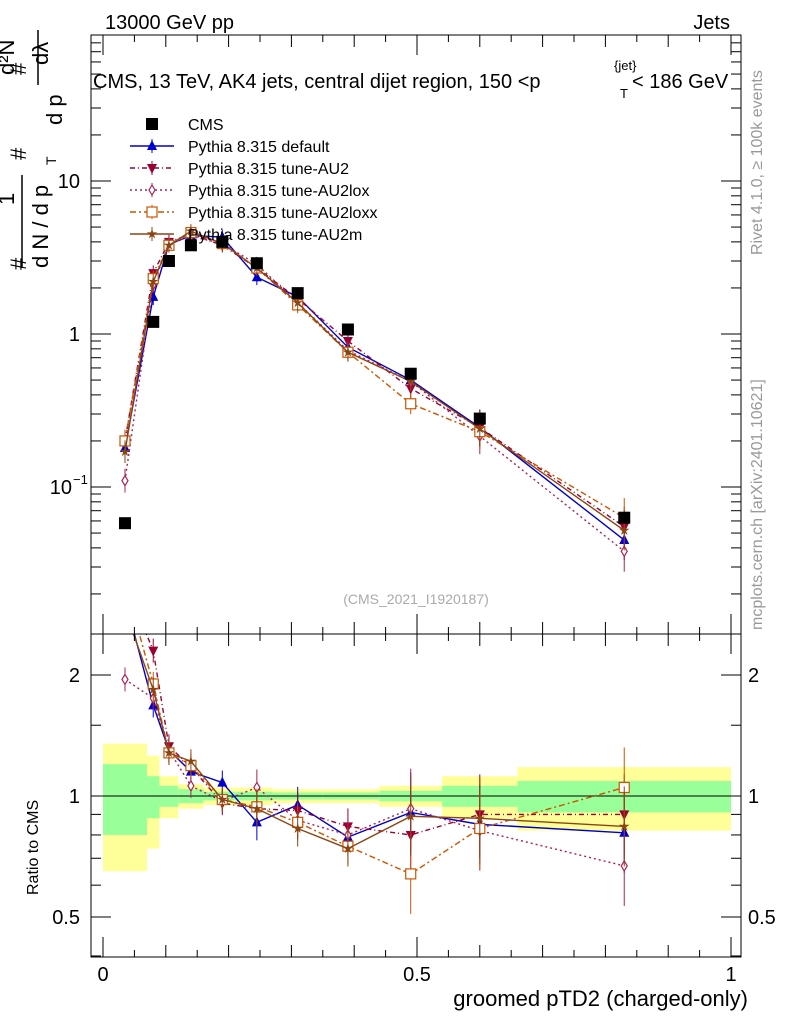 This screenshot has width=786, height=1029. What do you see at coordinates (9, 199) in the screenshot?
I see `ylabel-one: 1` at bounding box center [9, 199].